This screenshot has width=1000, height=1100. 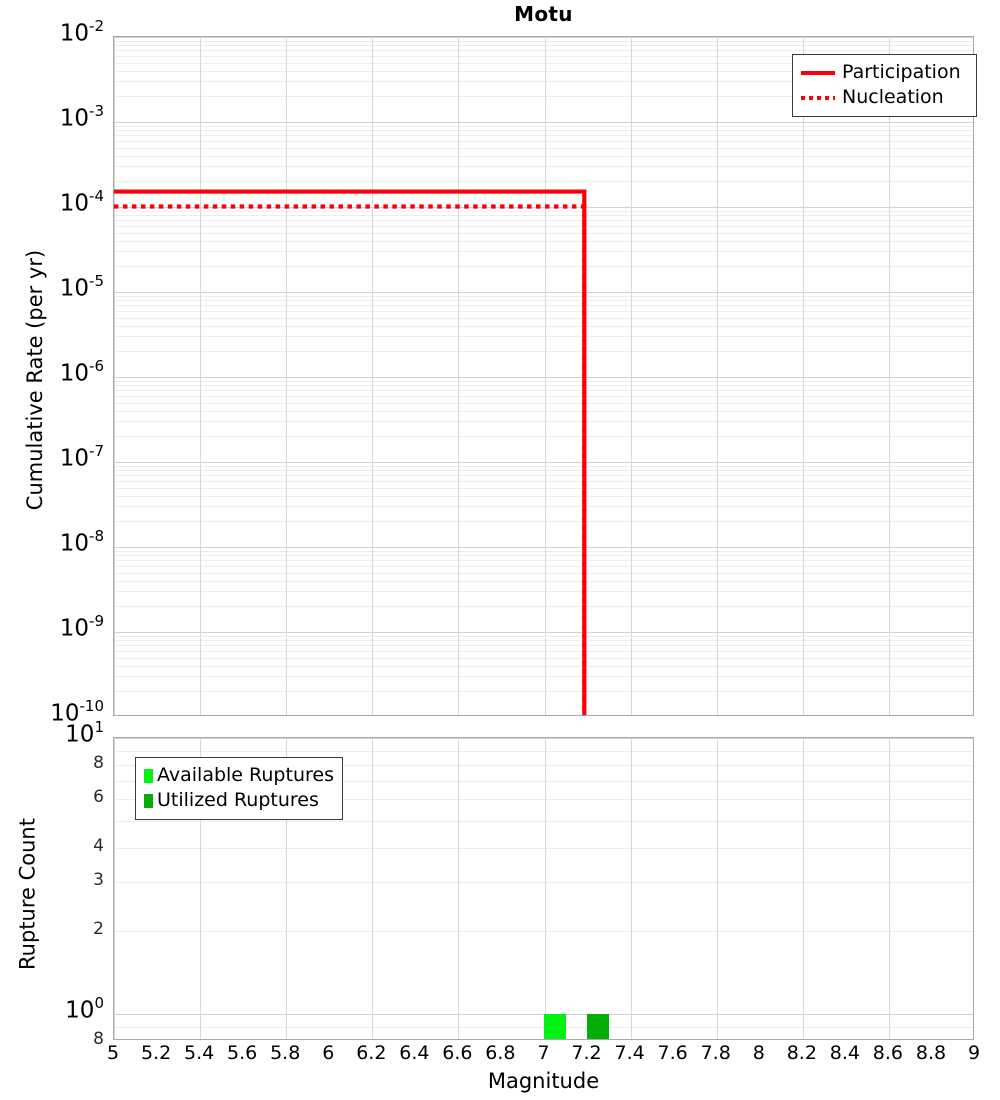 What do you see at coordinates (81, 457) in the screenshot?
I see `ytick-label: 10⁻⁷` at bounding box center [81, 457].